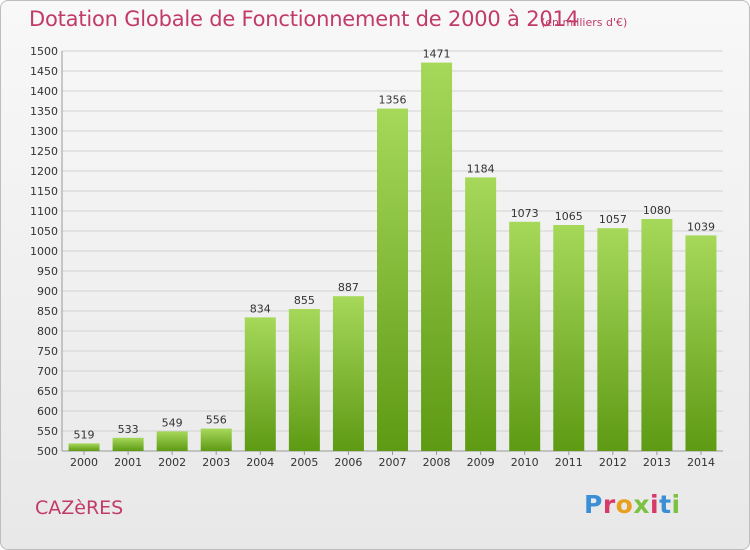 This screenshot has height=550, width=750. What do you see at coordinates (128, 429) in the screenshot?
I see `bar-value-label: 533` at bounding box center [128, 429].